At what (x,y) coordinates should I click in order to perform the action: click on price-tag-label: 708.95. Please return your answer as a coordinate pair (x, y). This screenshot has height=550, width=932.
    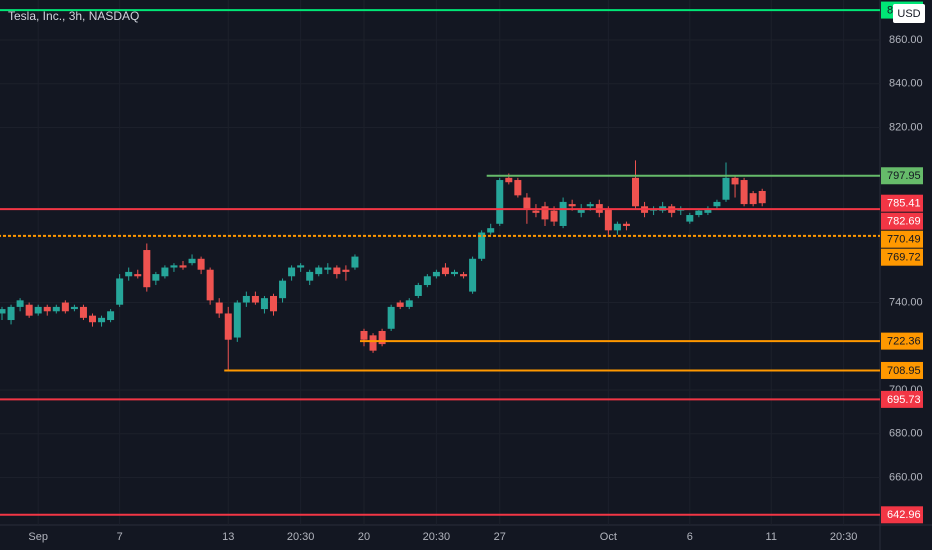
    Looking at the image, I should click on (904, 371).